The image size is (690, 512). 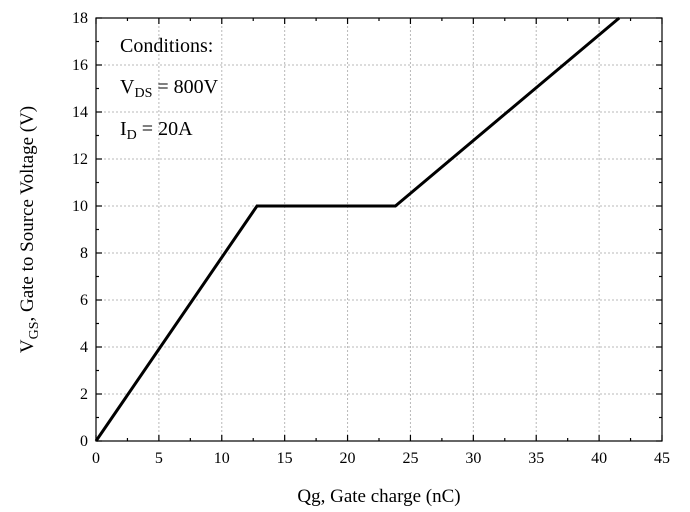 I want to click on y-tick-label: 0, so click(x=84, y=441).